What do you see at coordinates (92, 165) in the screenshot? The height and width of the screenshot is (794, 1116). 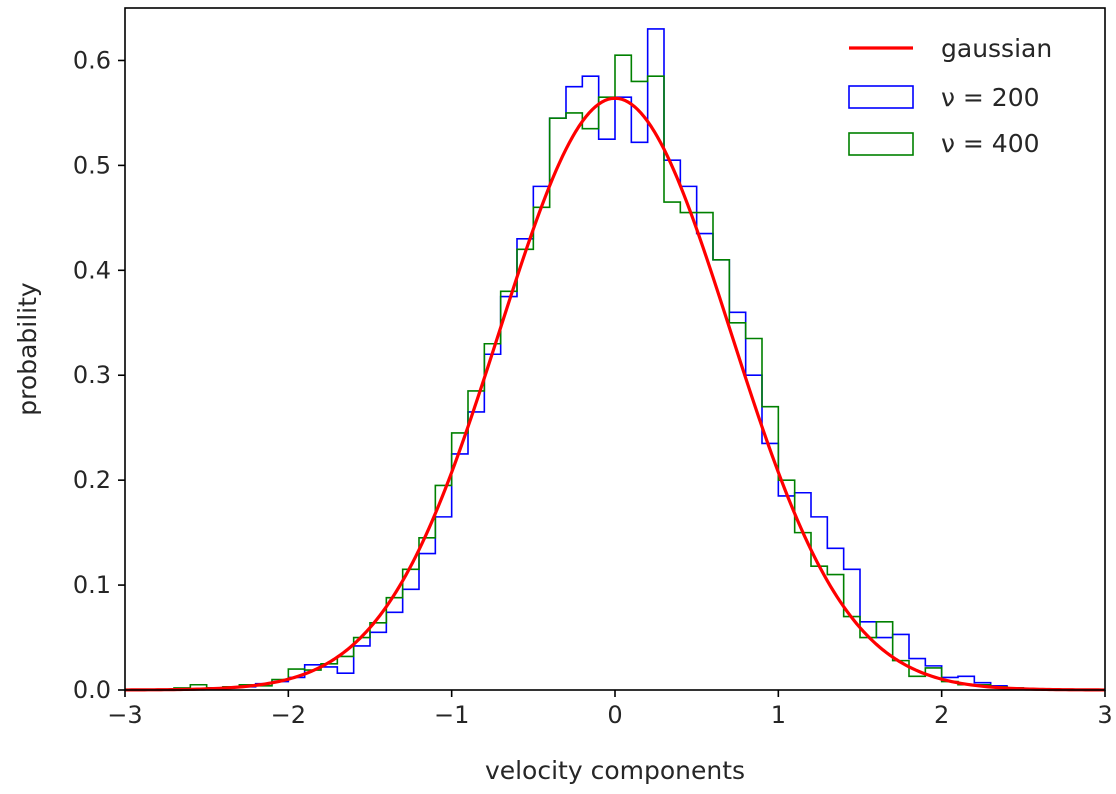 I see `y-tick-label: 0.5` at bounding box center [92, 165].